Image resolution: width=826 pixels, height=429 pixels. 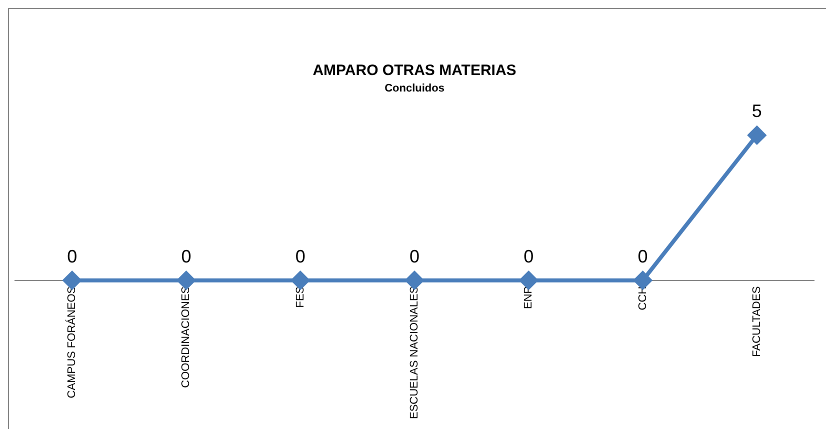 What do you see at coordinates (414, 88) in the screenshot?
I see `chart-subtitle: Concluidos` at bounding box center [414, 88].